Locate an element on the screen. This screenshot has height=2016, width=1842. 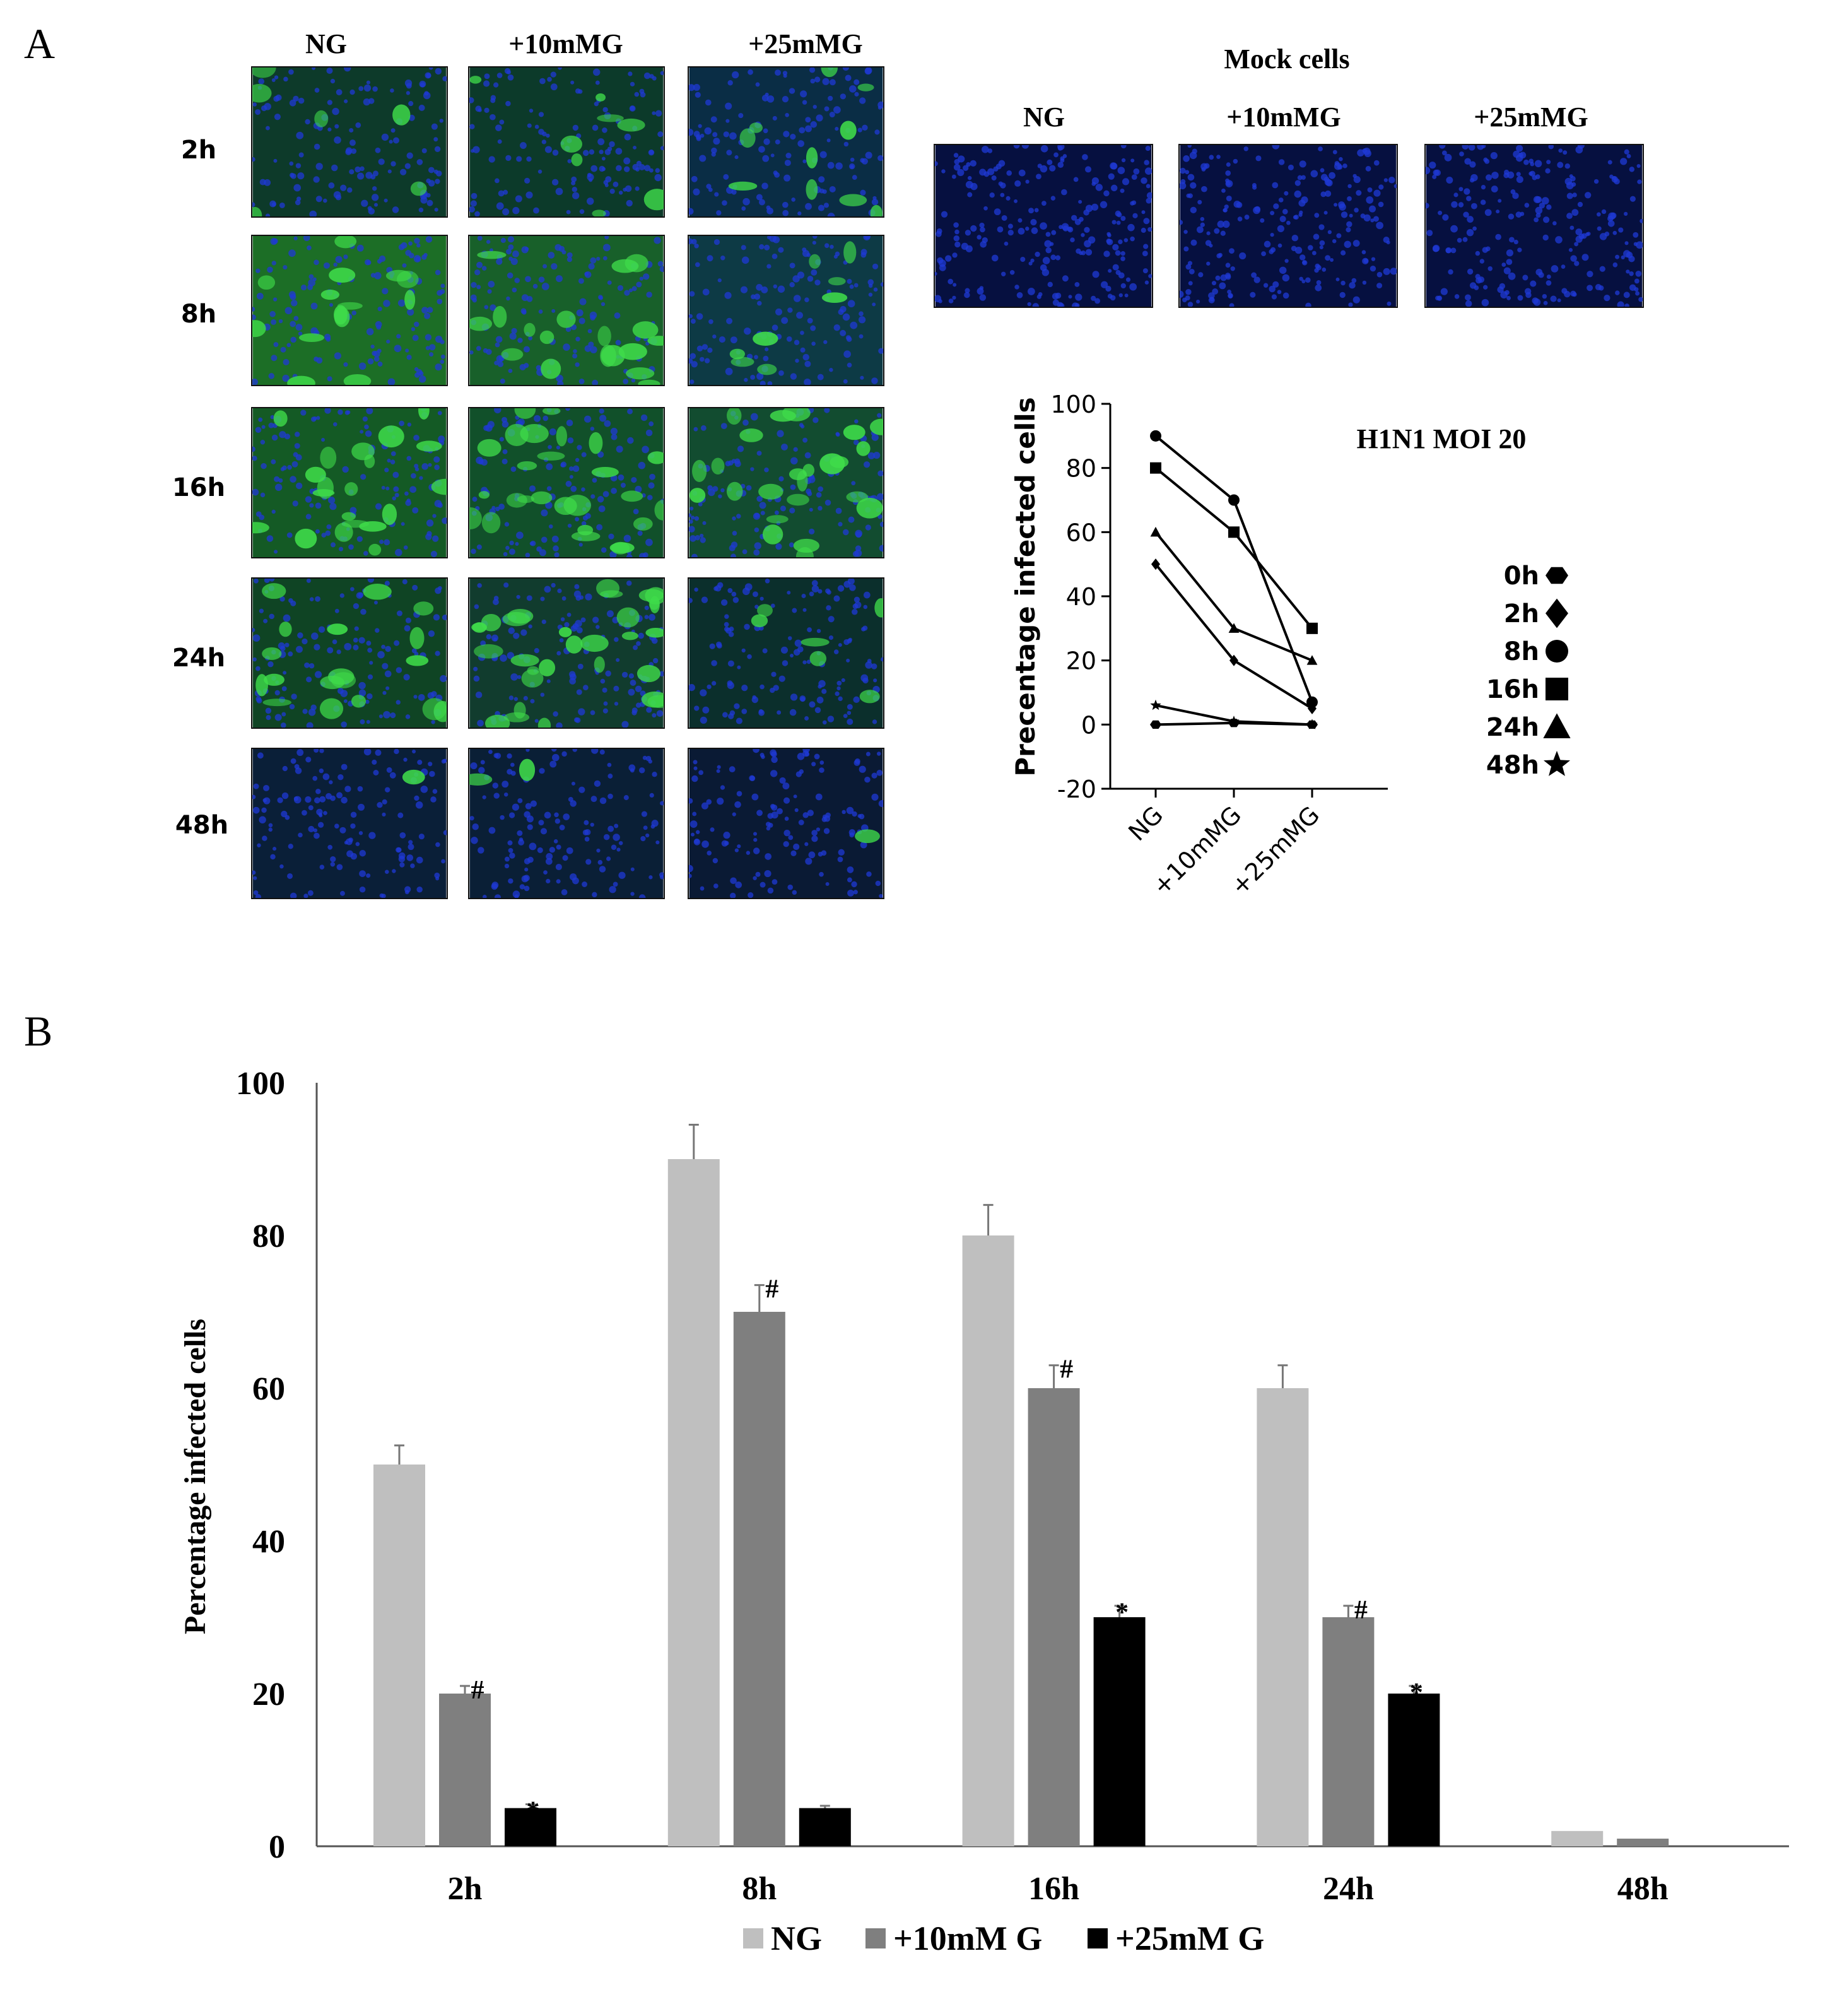
bar-chart-legend: NG +10mM G +25mM G is located at coordinates (1003, 1938).